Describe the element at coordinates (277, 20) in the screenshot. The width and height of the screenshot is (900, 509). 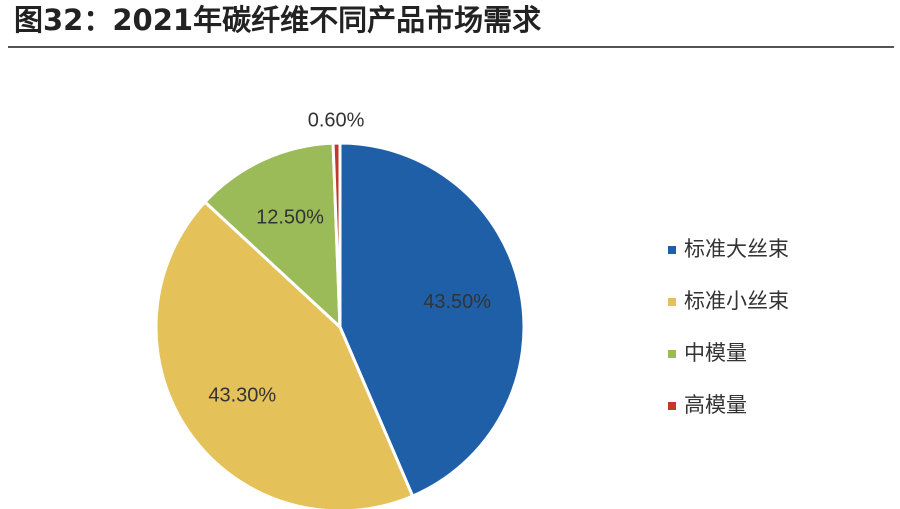
I see `chart-title: 图32：2021年碳纤维不同产品市场需求` at that location.